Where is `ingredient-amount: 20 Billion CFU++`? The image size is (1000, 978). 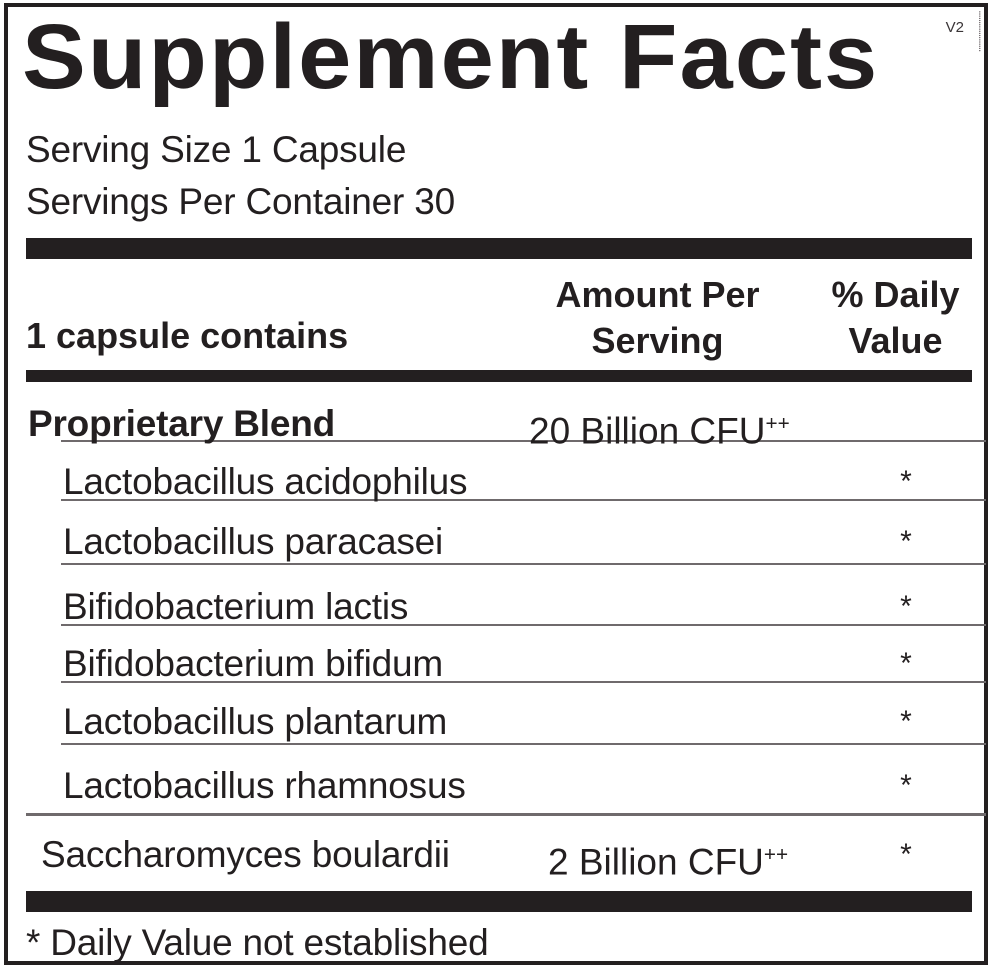 ingredient-amount: 20 Billion CFU++ is located at coordinates (659, 431).